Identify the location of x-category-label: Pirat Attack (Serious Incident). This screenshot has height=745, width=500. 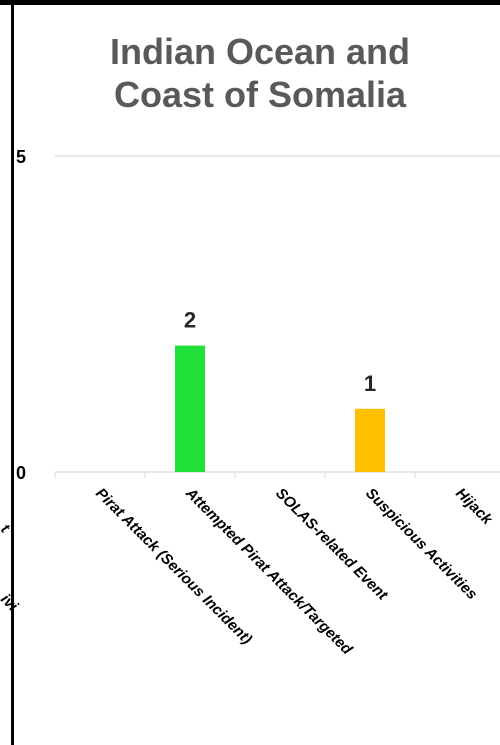
(173, 566).